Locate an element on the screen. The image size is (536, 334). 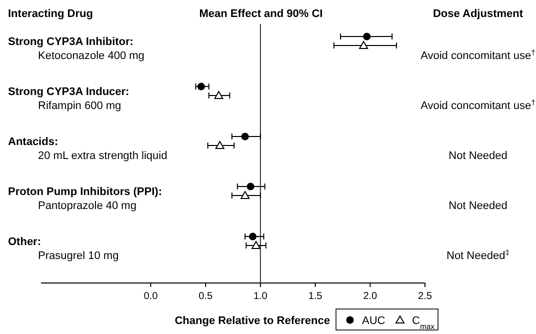
y-axis-title: Interacting Drug is located at coordinates (50, 14).